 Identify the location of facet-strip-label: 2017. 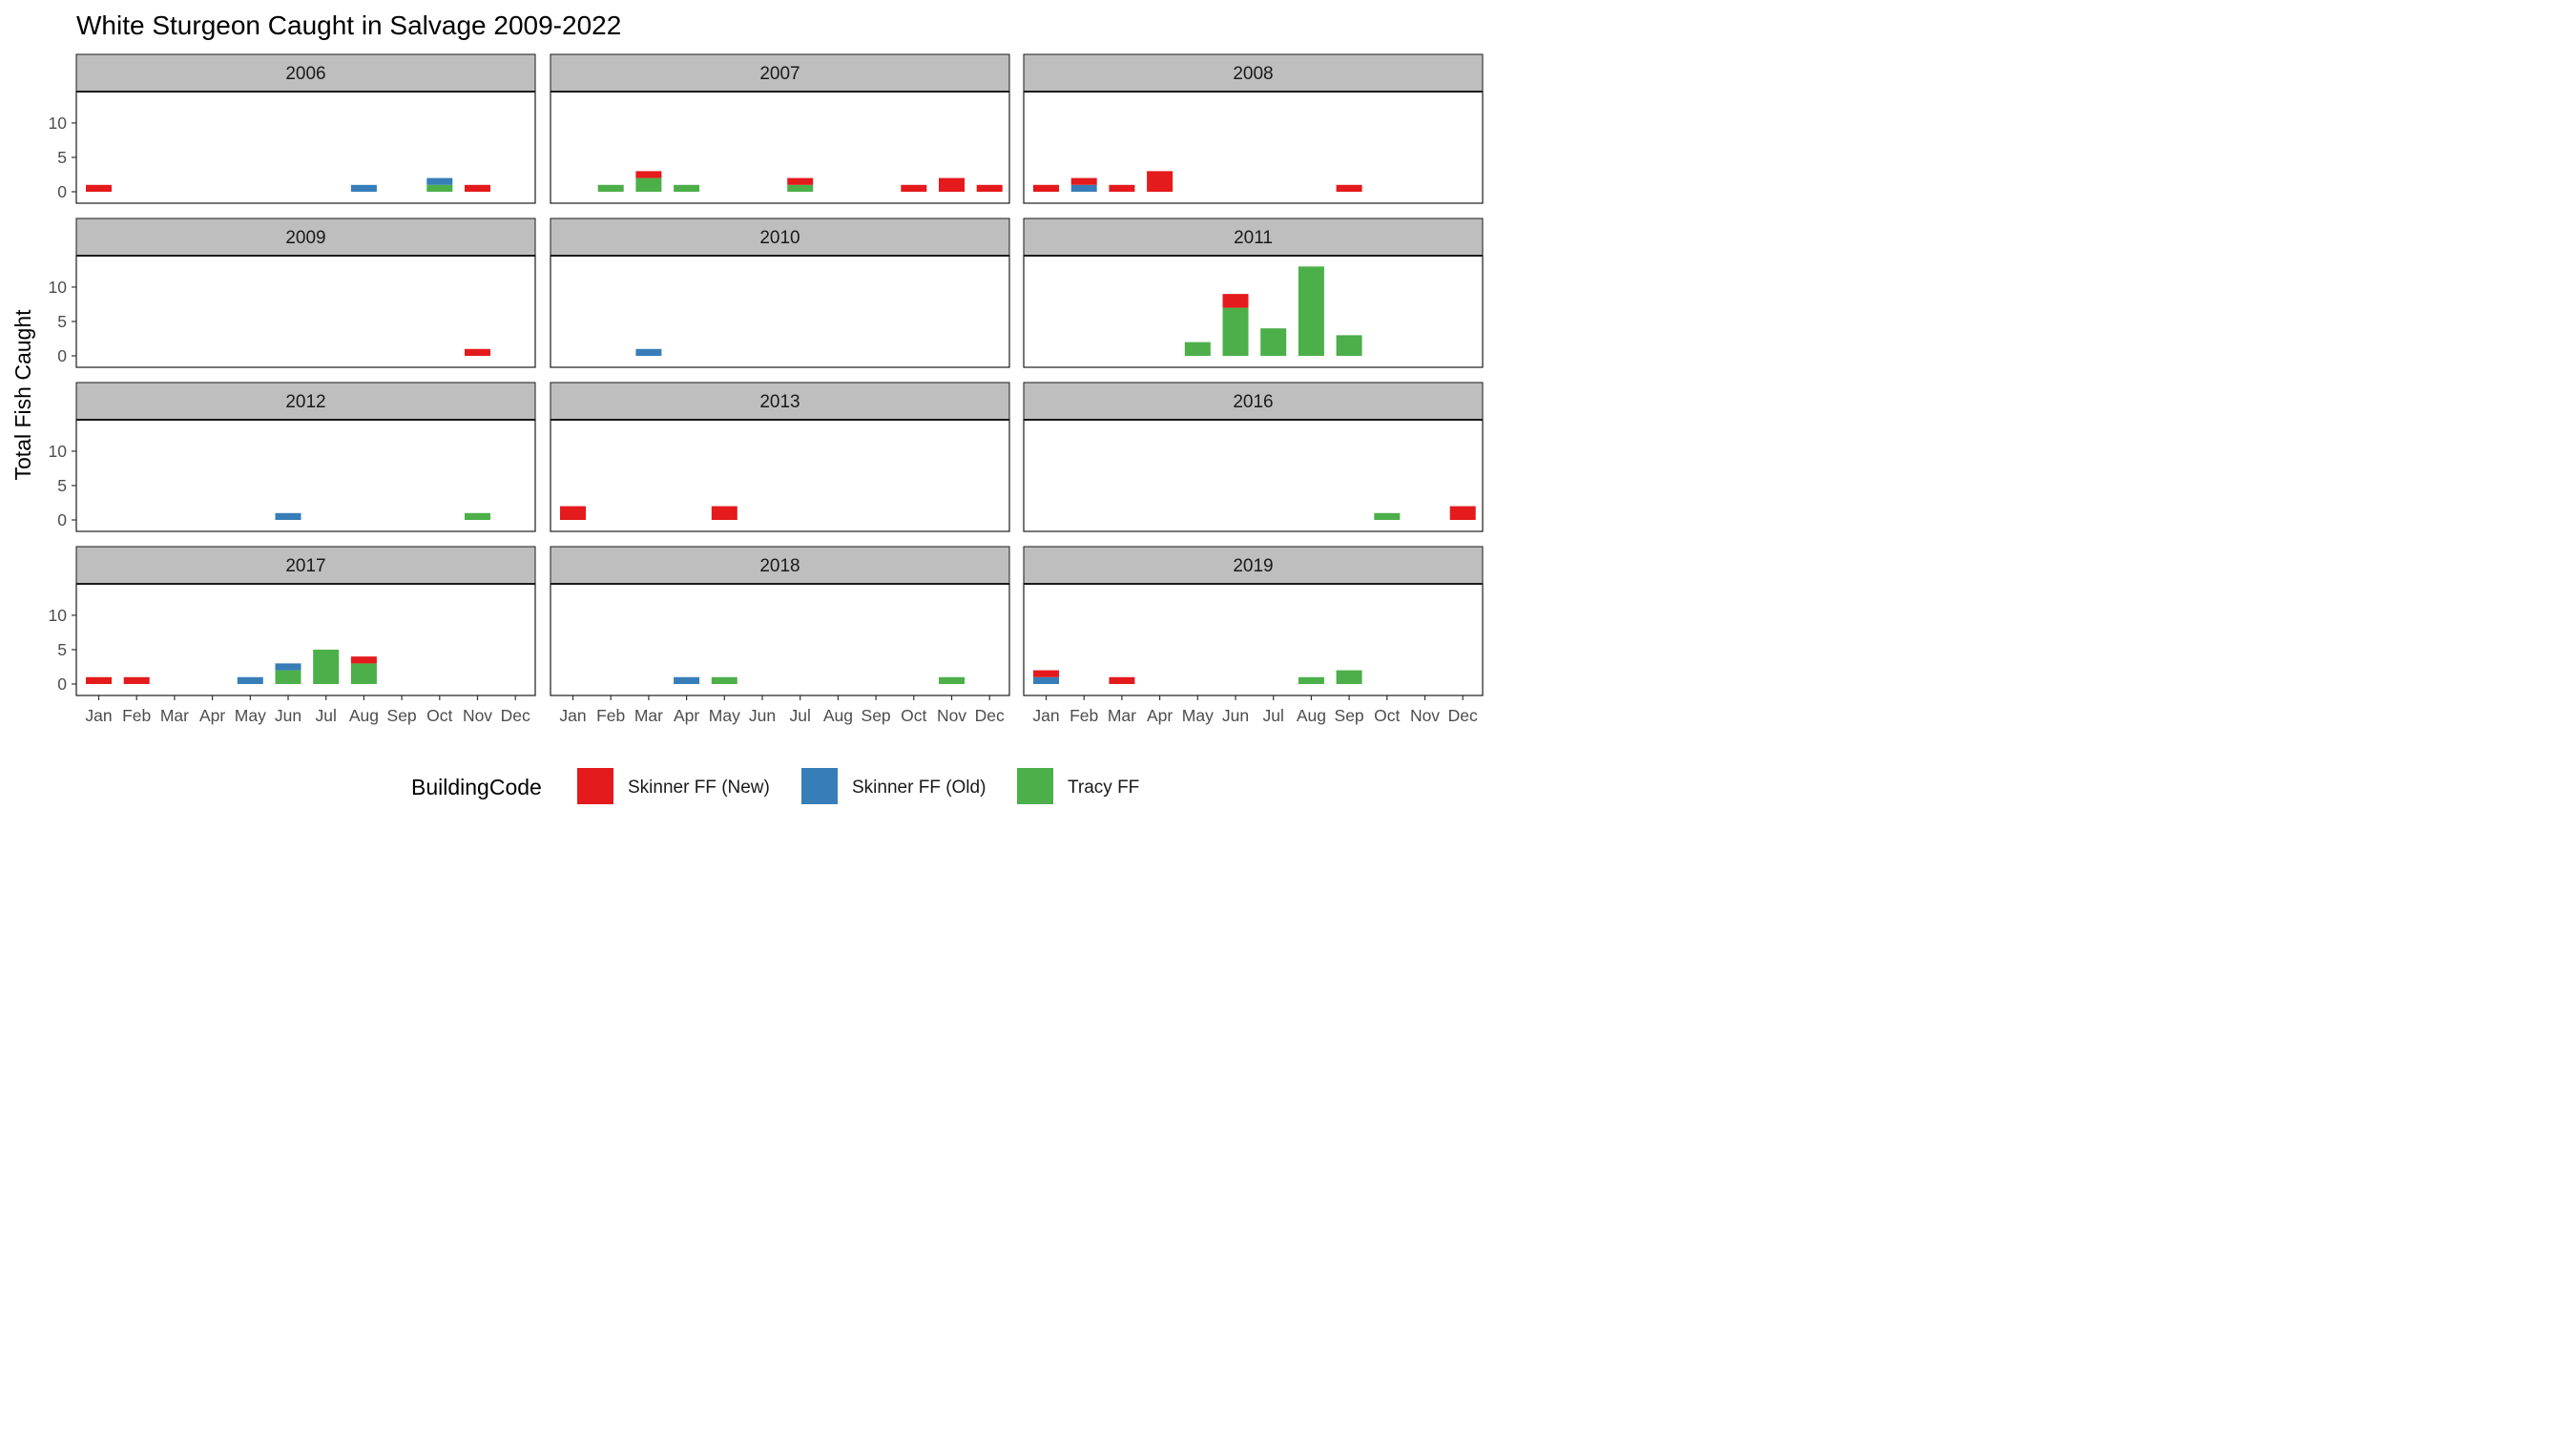
(305, 566).